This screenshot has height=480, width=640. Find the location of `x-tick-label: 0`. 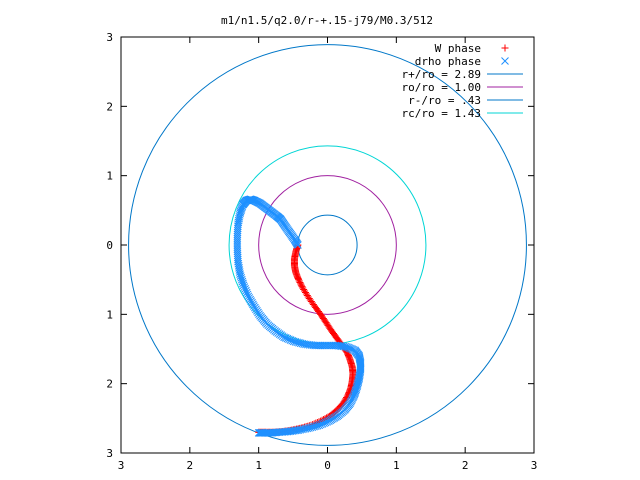

x-tick-label: 0 is located at coordinates (327, 465).